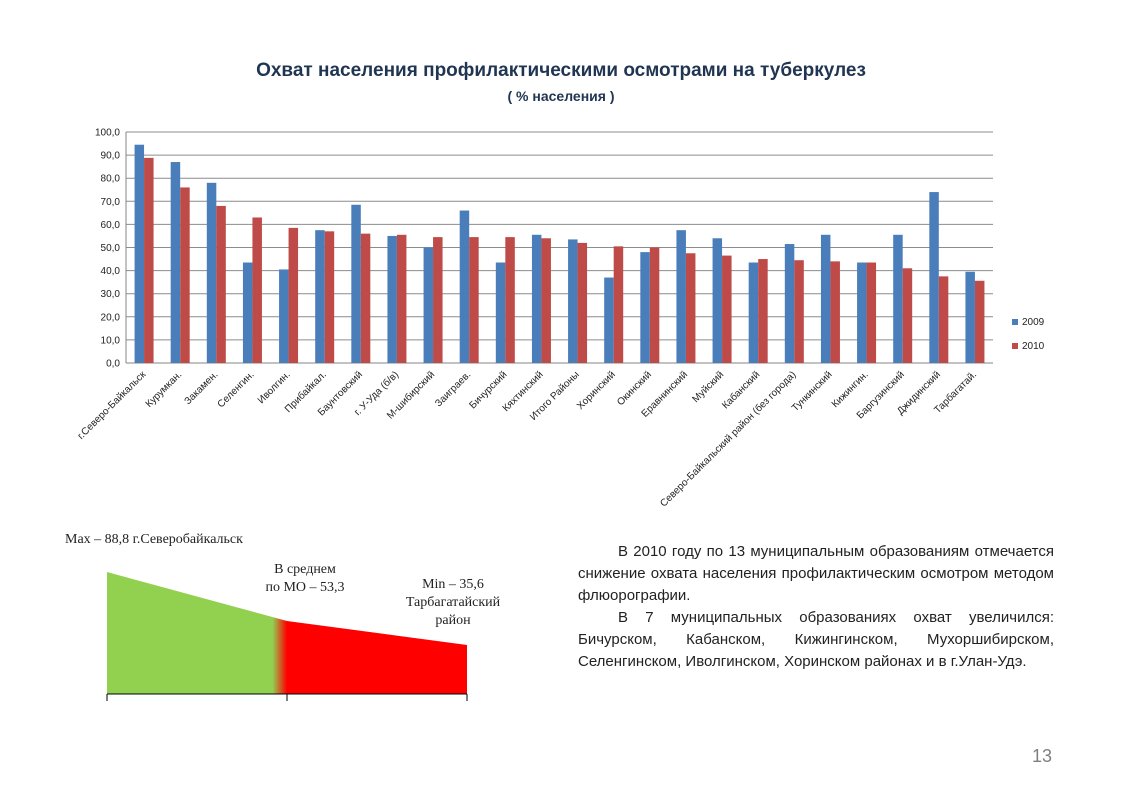  I want to click on max-label: Max – 88,8 г.Северобайкальск, so click(154, 539).